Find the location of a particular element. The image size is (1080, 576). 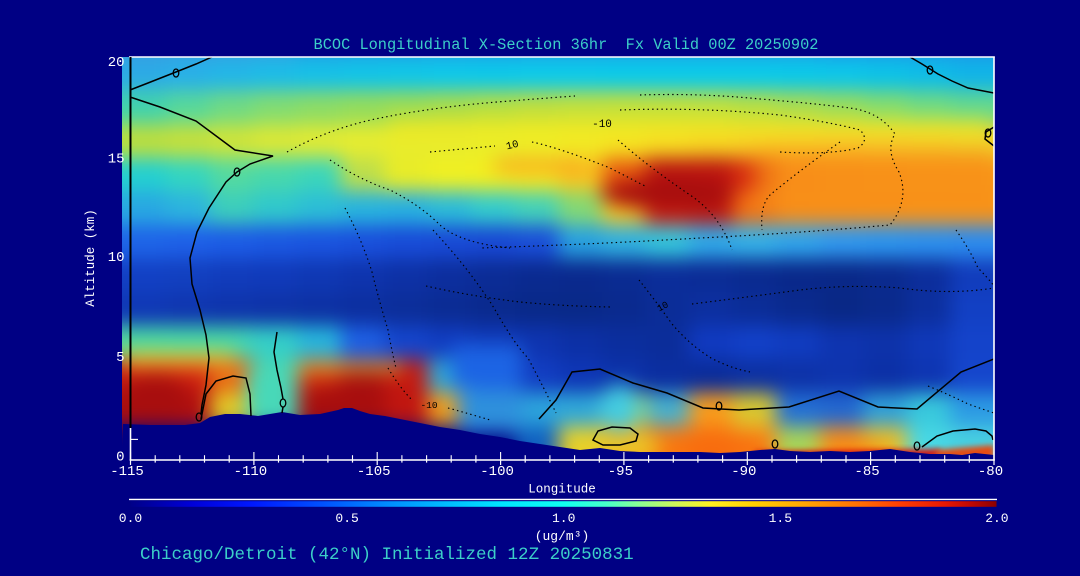

svg-text: (ug/m³) is located at coordinates (562, 536).